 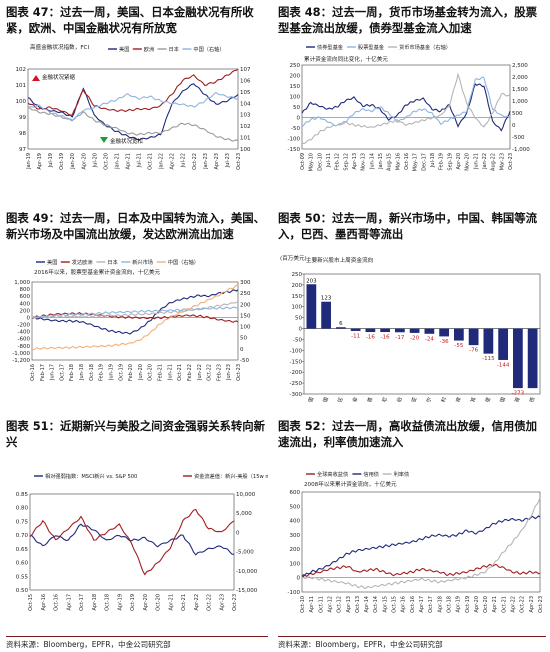 What do you see at coordinates (245, 305) in the screenshot?
I see `y2-tick-label: 200` at bounding box center [245, 305].